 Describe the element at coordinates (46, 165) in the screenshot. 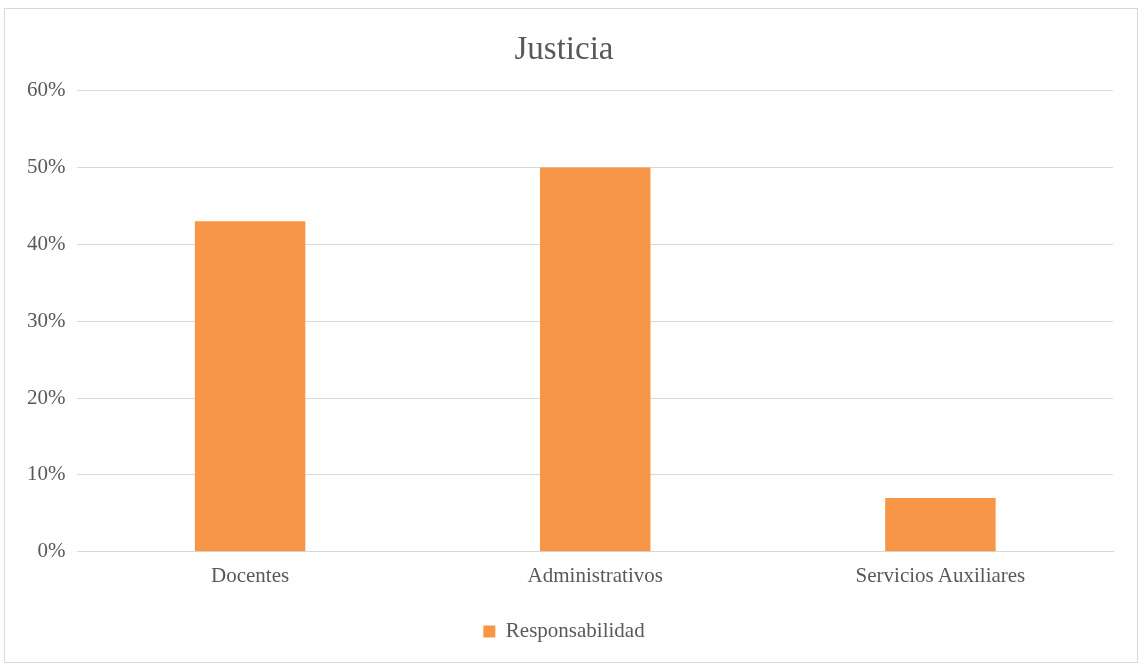

I see `y-tick-label: 50%` at that location.